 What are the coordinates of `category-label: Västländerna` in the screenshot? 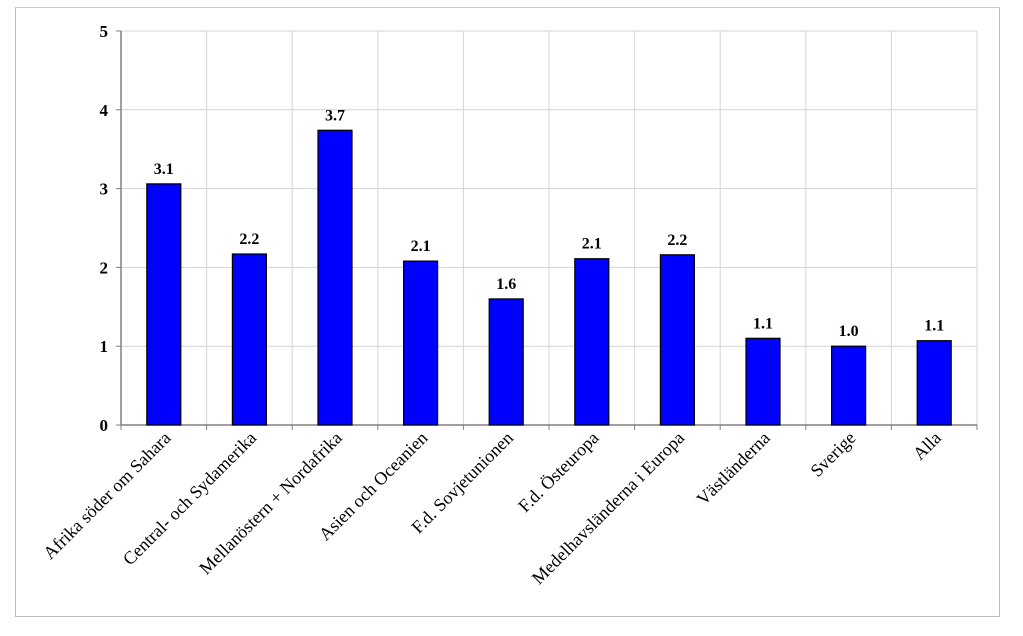 It's located at (733, 468).